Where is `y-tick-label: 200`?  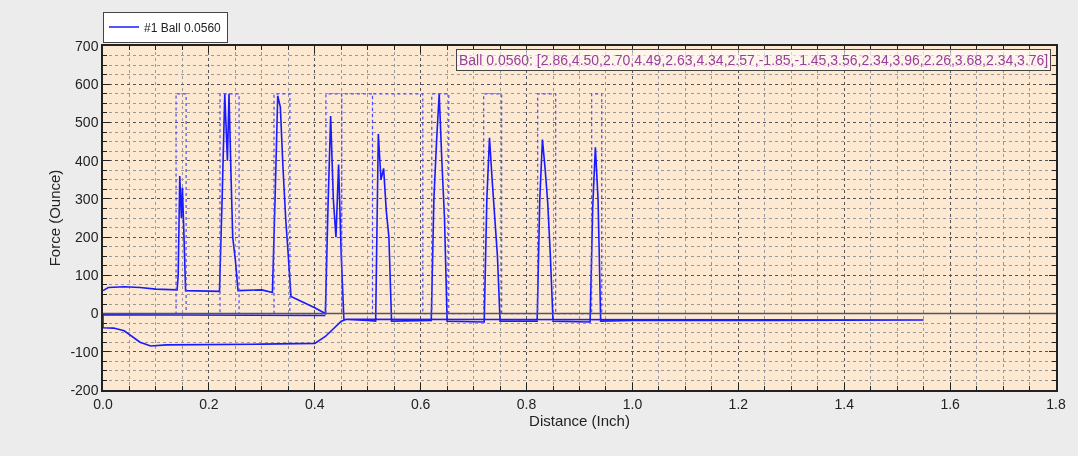 y-tick-label: 200 is located at coordinates (87, 237).